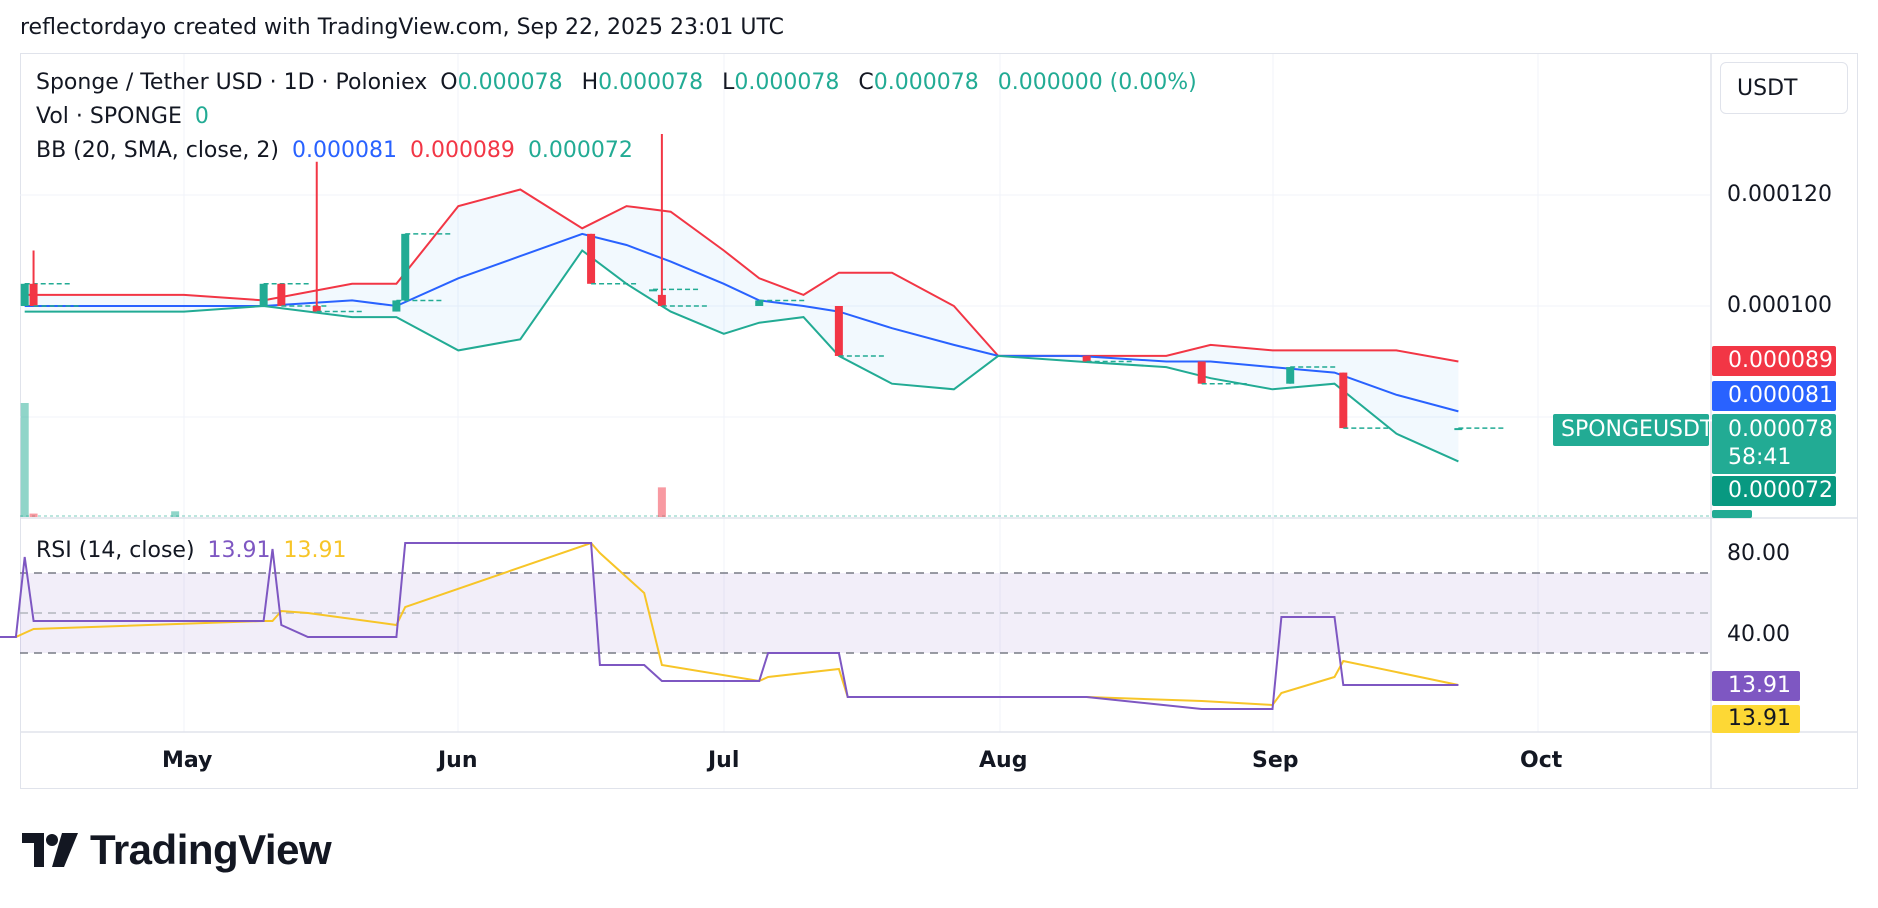 This screenshot has height=908, width=1878. What do you see at coordinates (510, 82) in the screenshot?
I see `open-value: 0.000078` at bounding box center [510, 82].